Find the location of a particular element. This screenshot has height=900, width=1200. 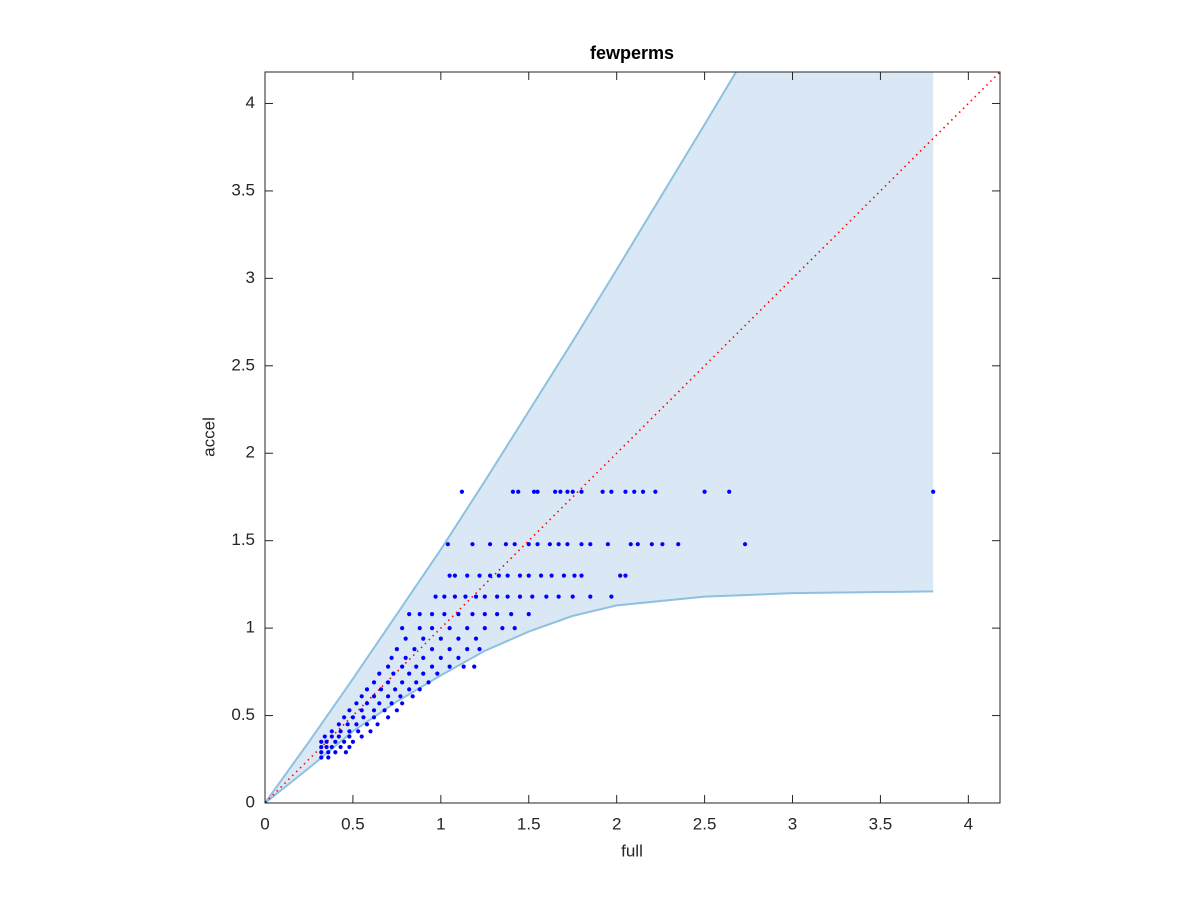

chart-title: fewperms is located at coordinates (632, 53).